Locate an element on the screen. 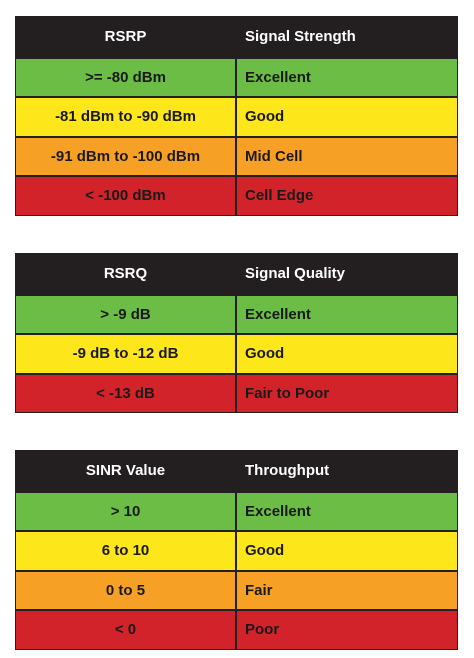 The image size is (474, 658). table-cell: -81 dBm to -90 dBm is located at coordinates (126, 117).